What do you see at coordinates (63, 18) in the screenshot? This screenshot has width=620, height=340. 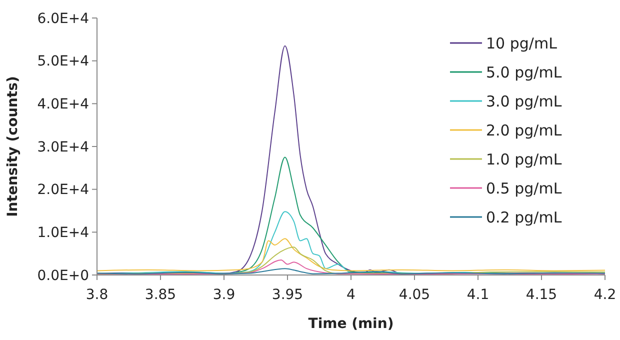 I see `y-tick-label: 6.0E+4` at bounding box center [63, 18].